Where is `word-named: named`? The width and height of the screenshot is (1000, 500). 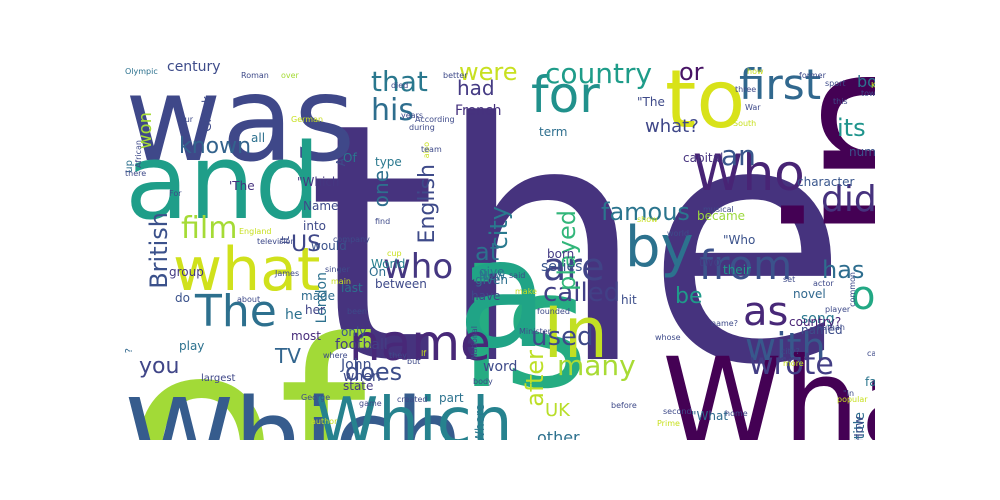 word-named: named is located at coordinates (822, 330).